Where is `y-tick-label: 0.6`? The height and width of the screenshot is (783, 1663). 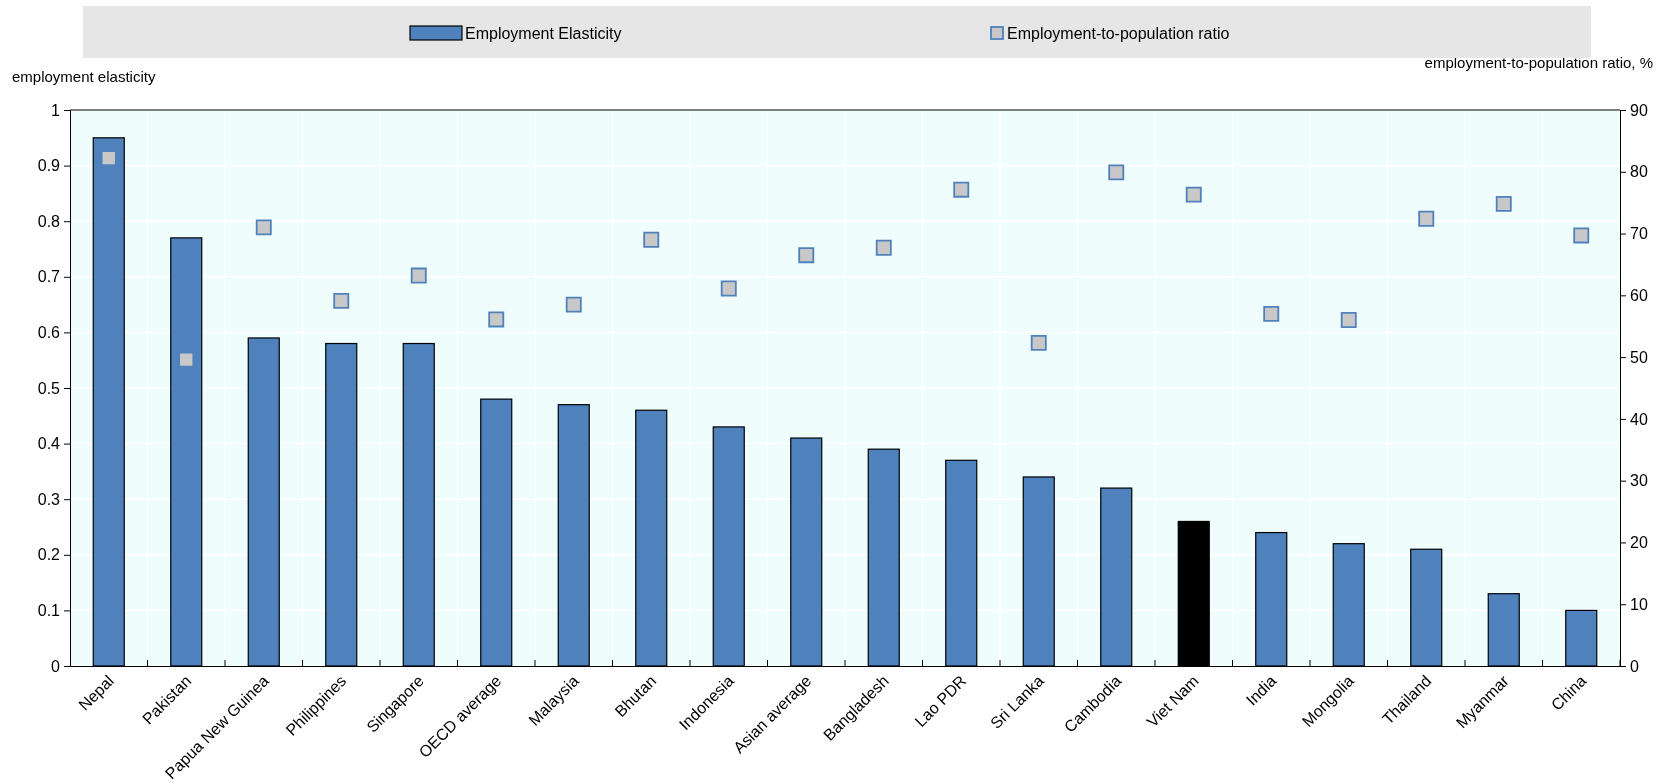
y-tick-label: 0.6 is located at coordinates (49, 333).